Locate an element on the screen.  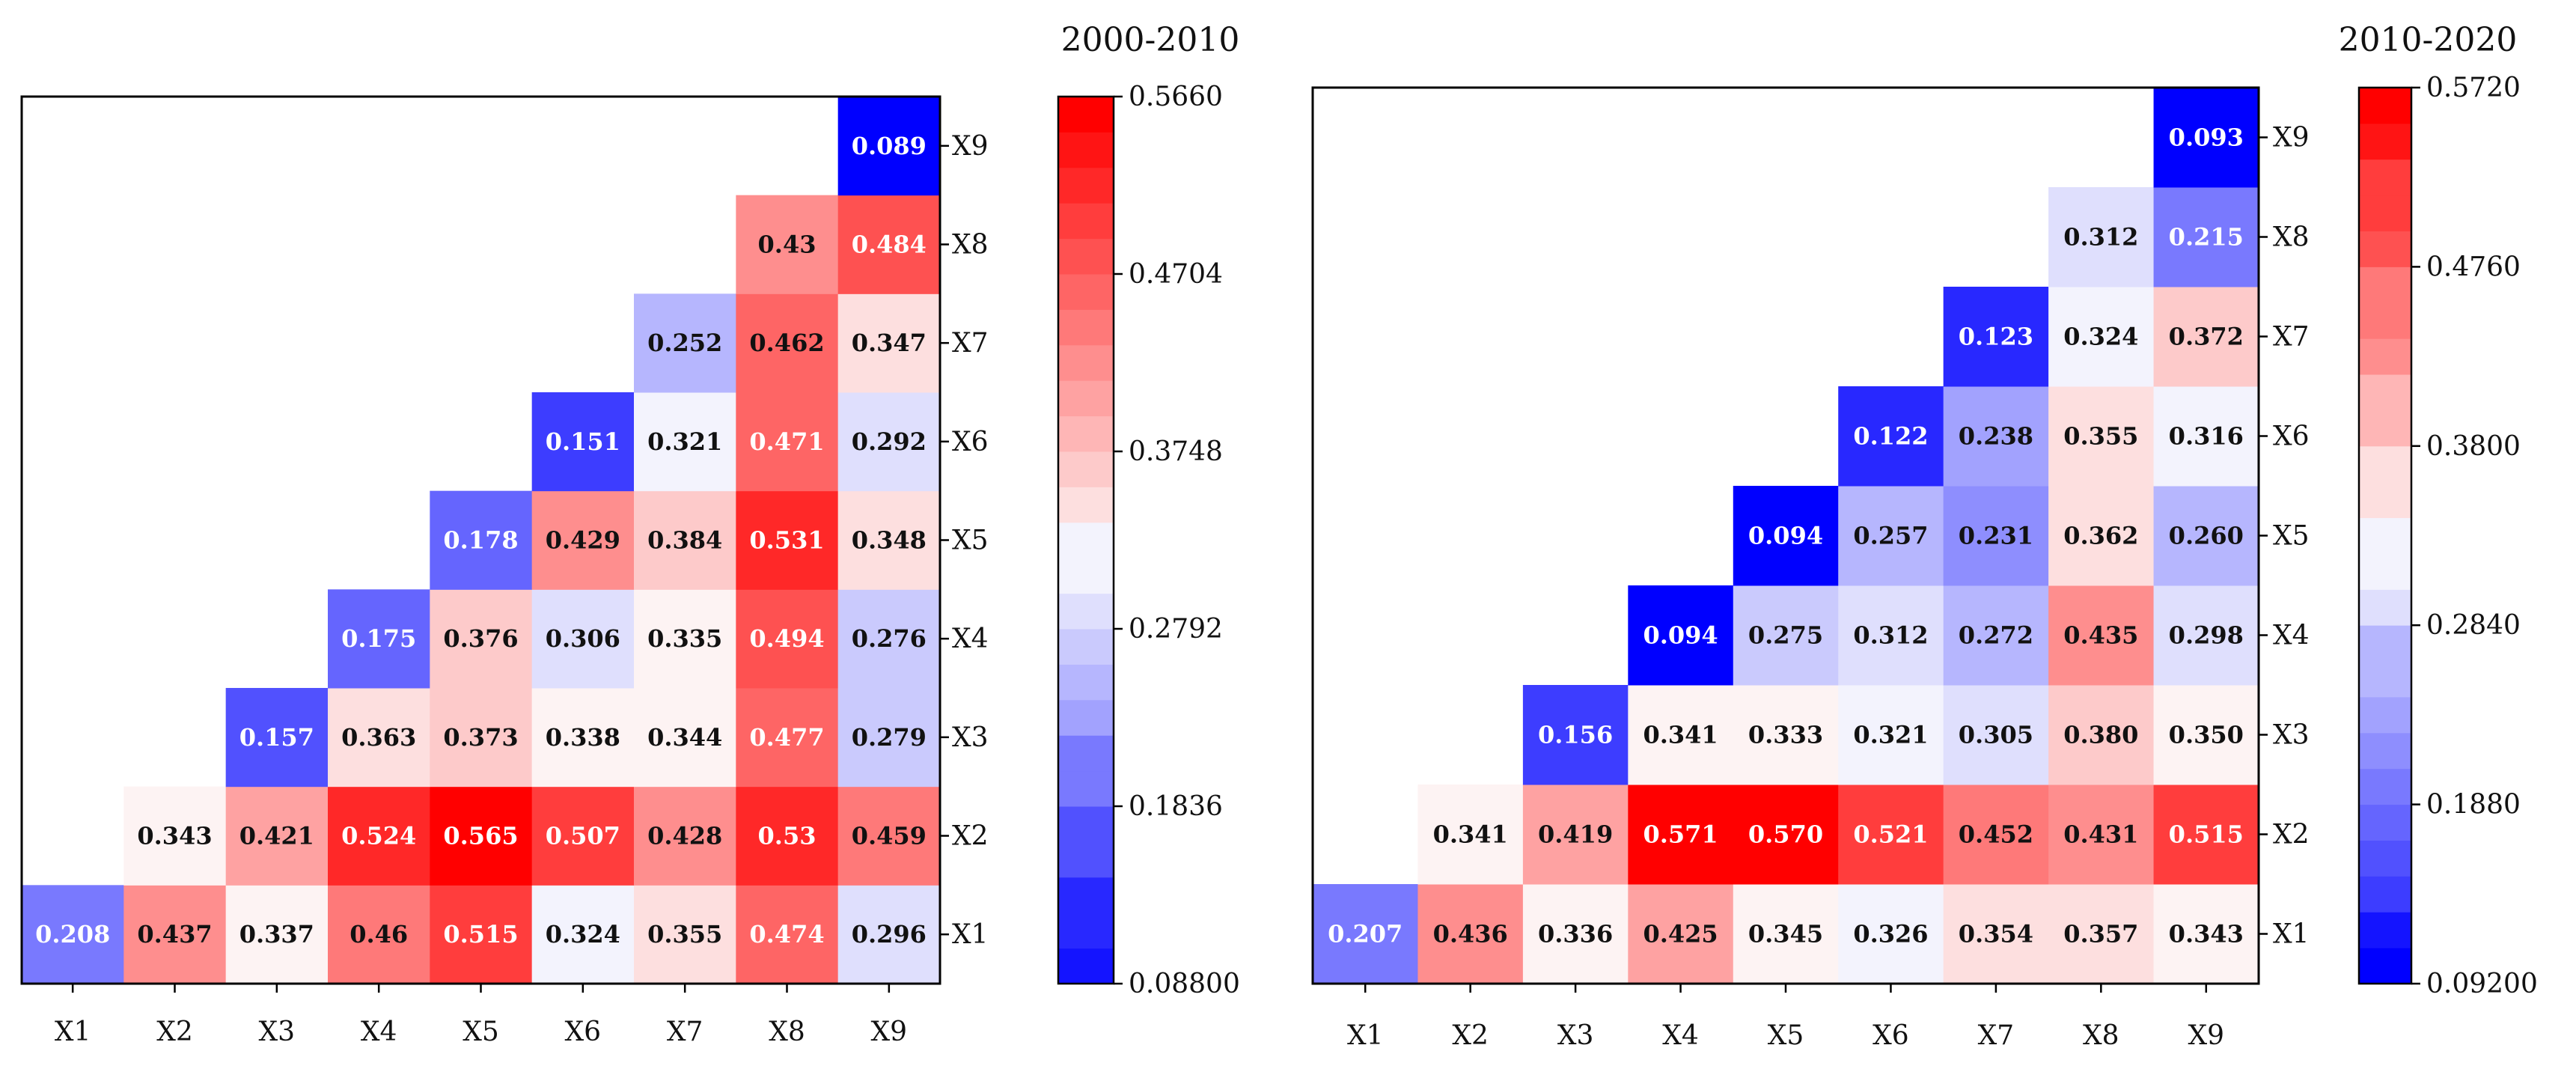
cell-value-label: 0.350 is located at coordinates (2206, 735).